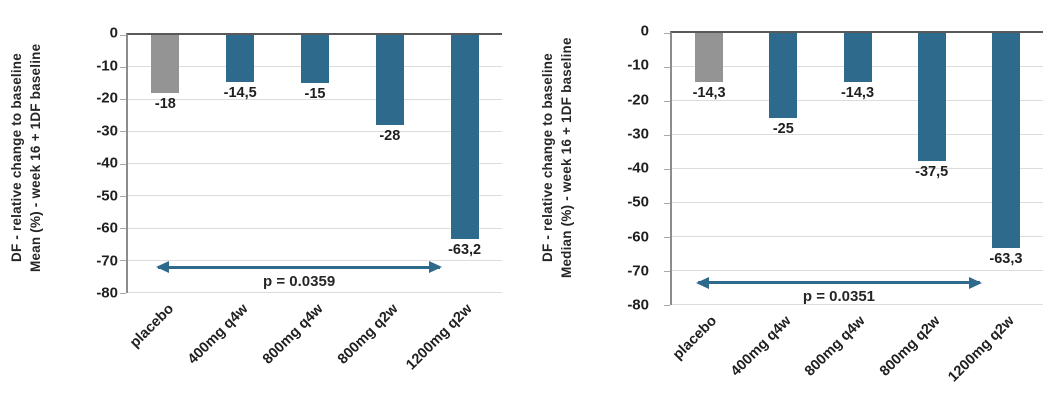 This screenshot has width=1063, height=418. Describe the element at coordinates (390, 136) in the screenshot. I see `bar-value-label: -28` at that location.